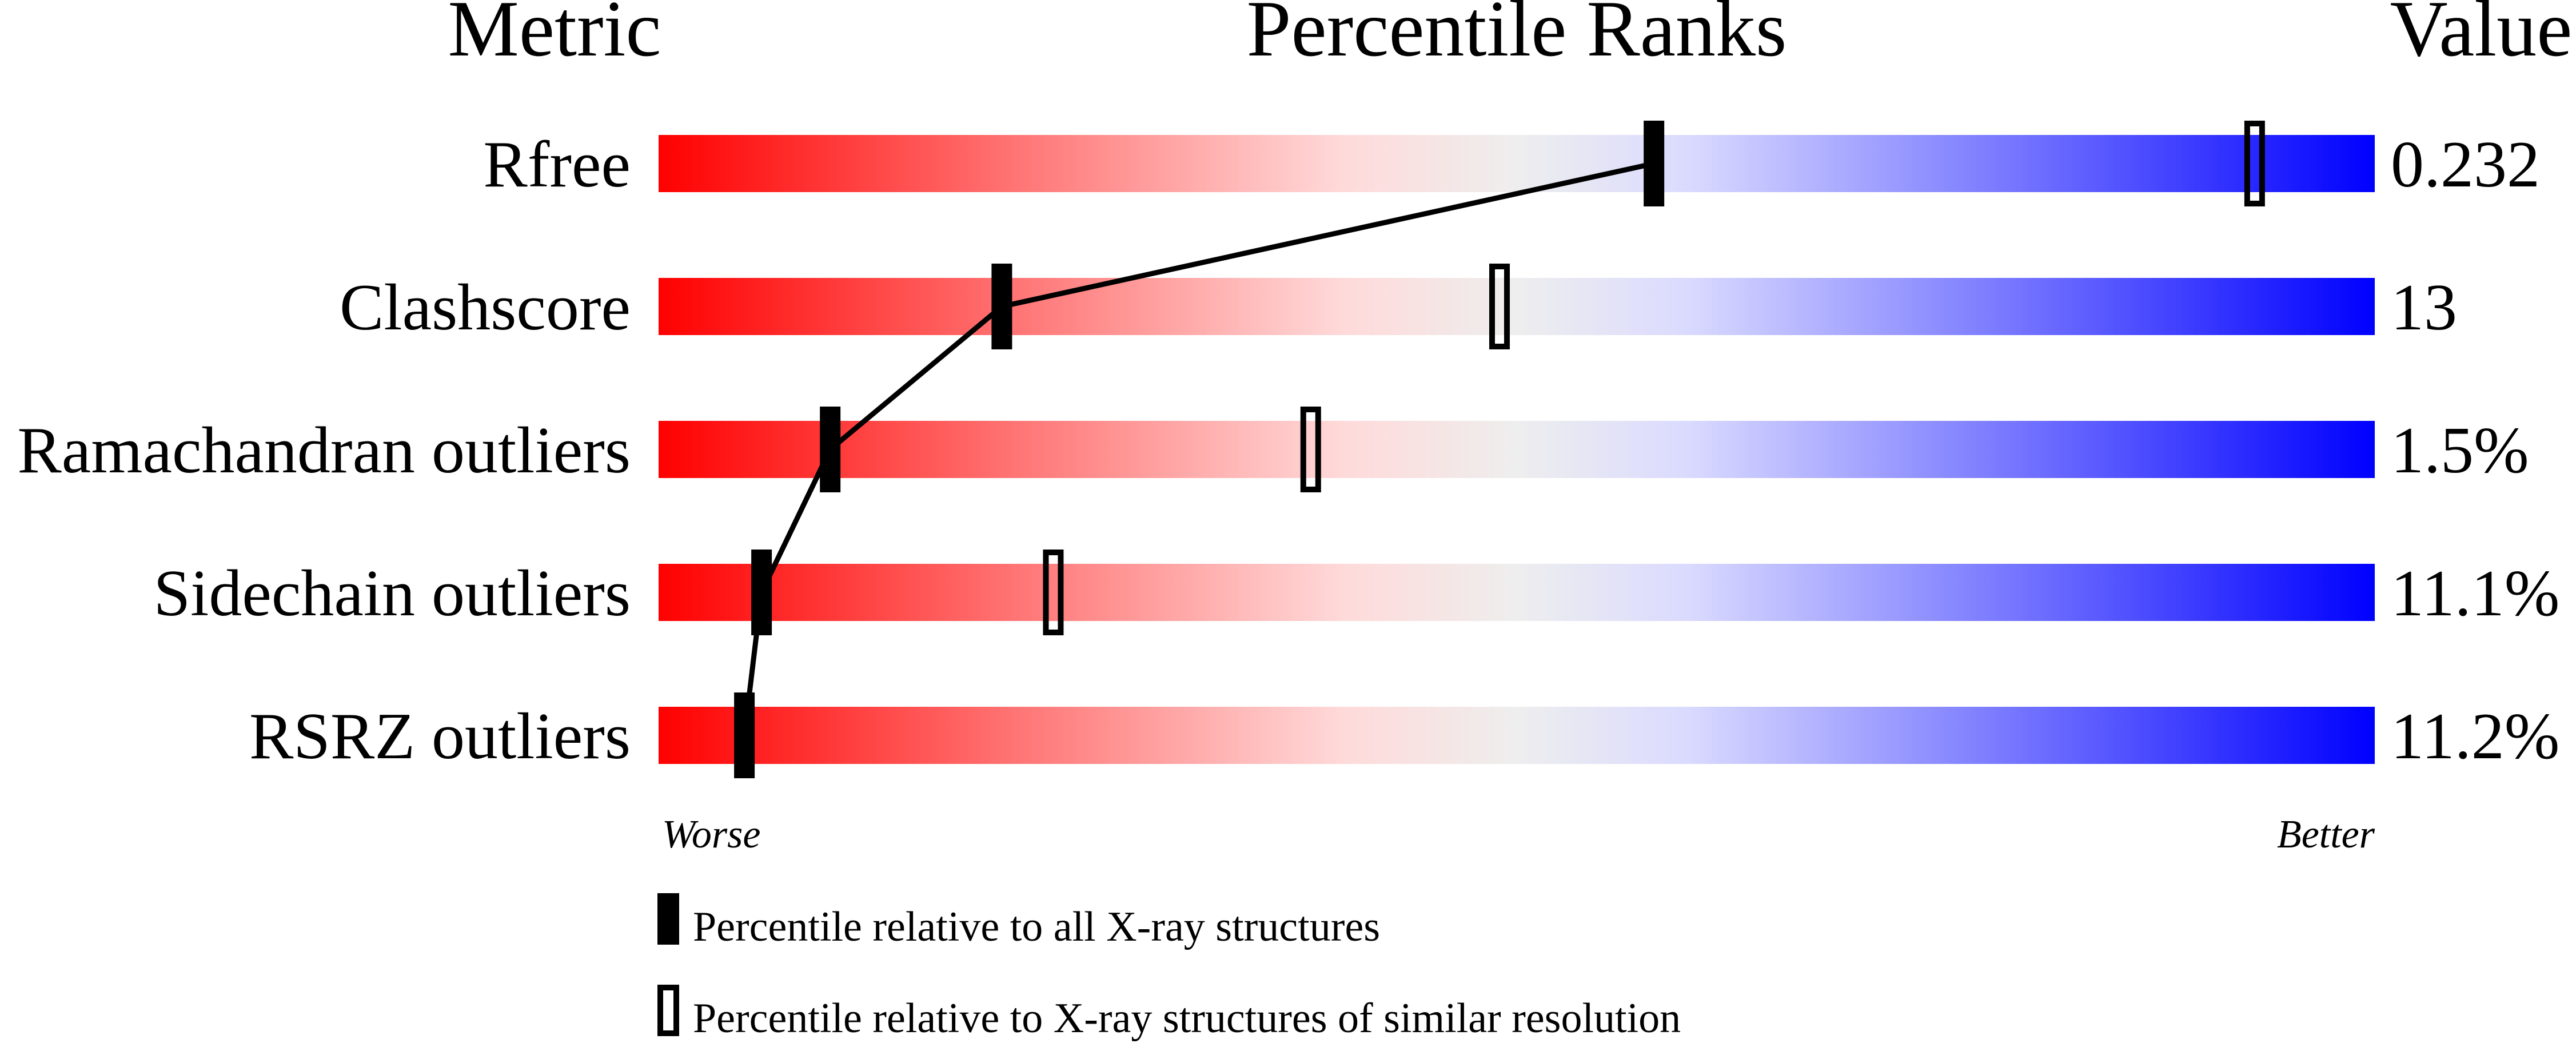 This screenshot has height=1043, width=2576. What do you see at coordinates (668, 1011) in the screenshot?
I see `legend-hollow-marker` at bounding box center [668, 1011].